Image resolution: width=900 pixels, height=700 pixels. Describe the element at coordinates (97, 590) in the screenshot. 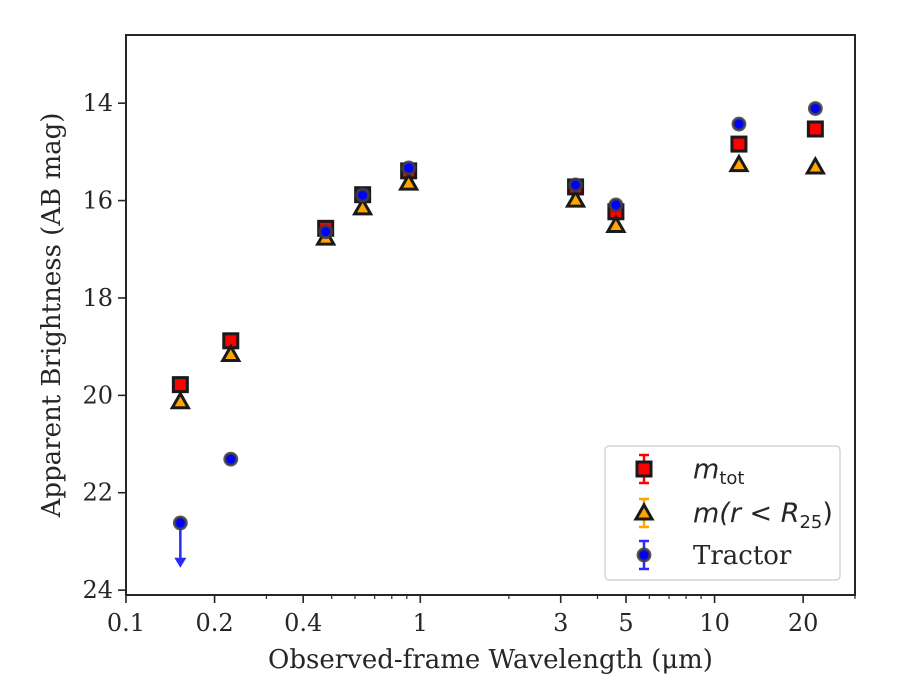

I see `y-tick-label: 24` at that location.